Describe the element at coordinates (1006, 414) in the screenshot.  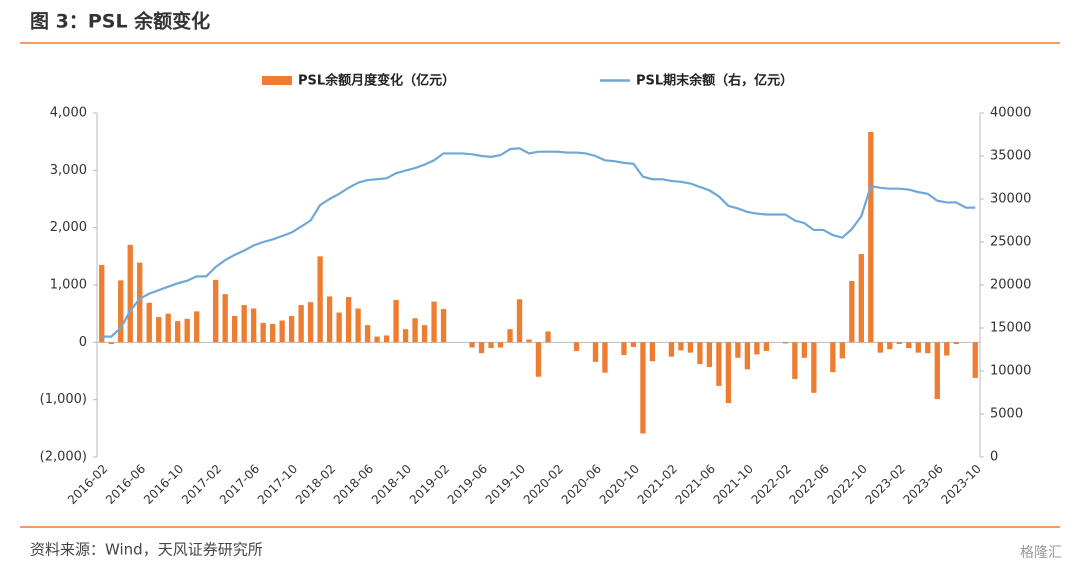
I see `y2-tick-label: 5000` at that location.